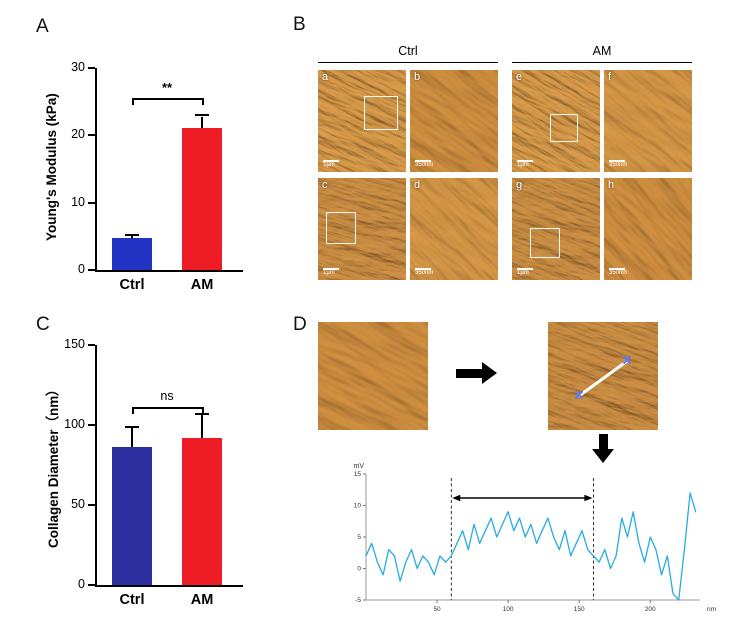 The image size is (732, 636). I want to click on y-axis-label-youngs-modulus: Young's Modulus (kPa), so click(51, 167).